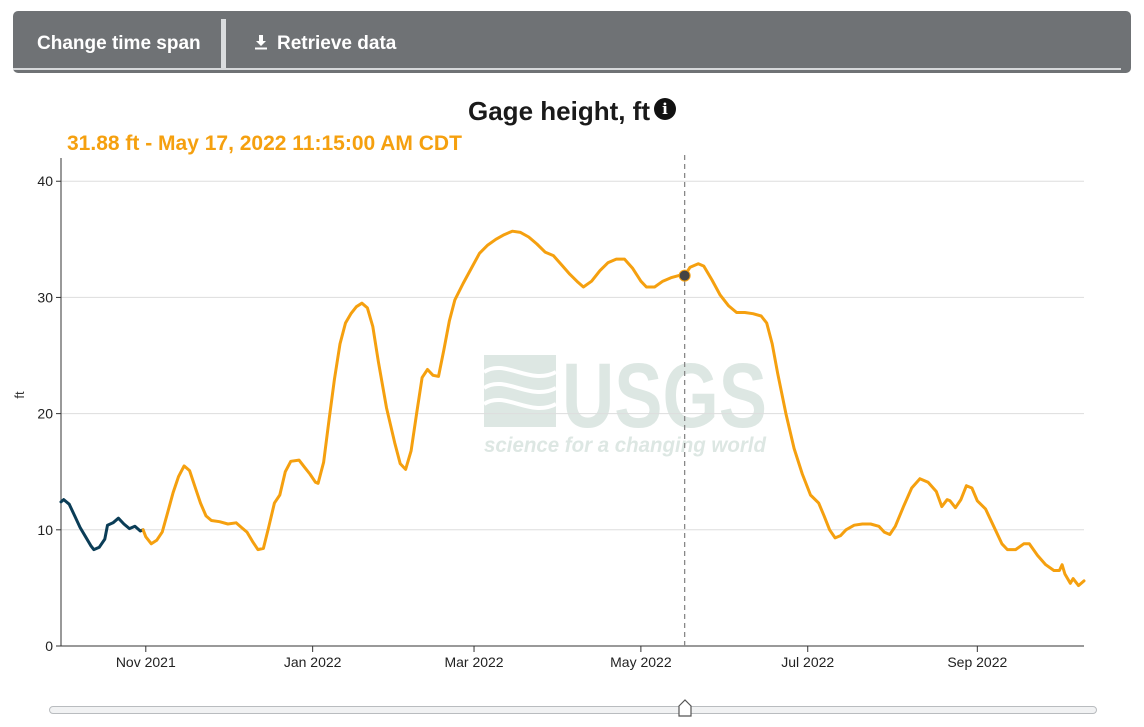 This screenshot has width=1144, height=727. Describe the element at coordinates (685, 708) in the screenshot. I see `time-slider-handle` at that location.